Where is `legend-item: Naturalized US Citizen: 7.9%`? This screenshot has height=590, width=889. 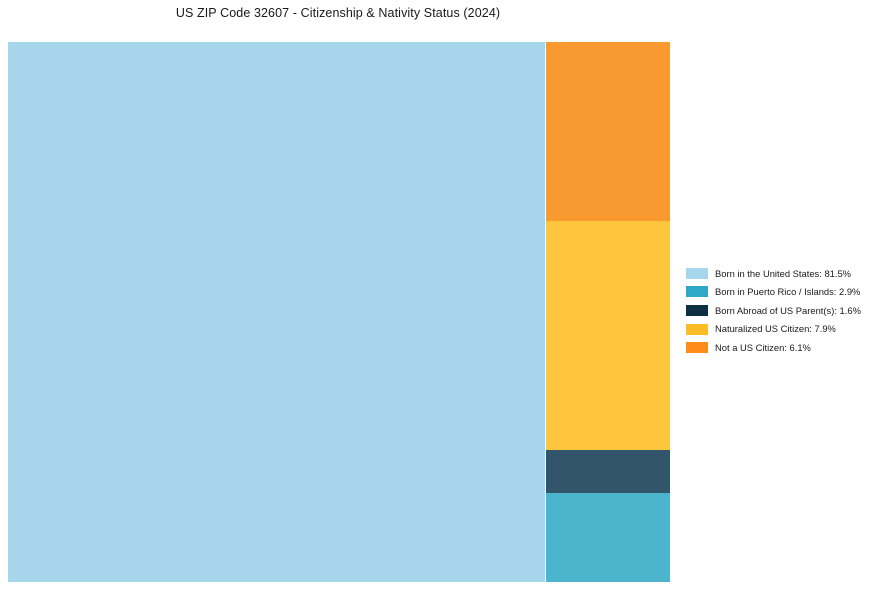
legend-item: Naturalized US Citizen: 7.9% is located at coordinates (784, 329).